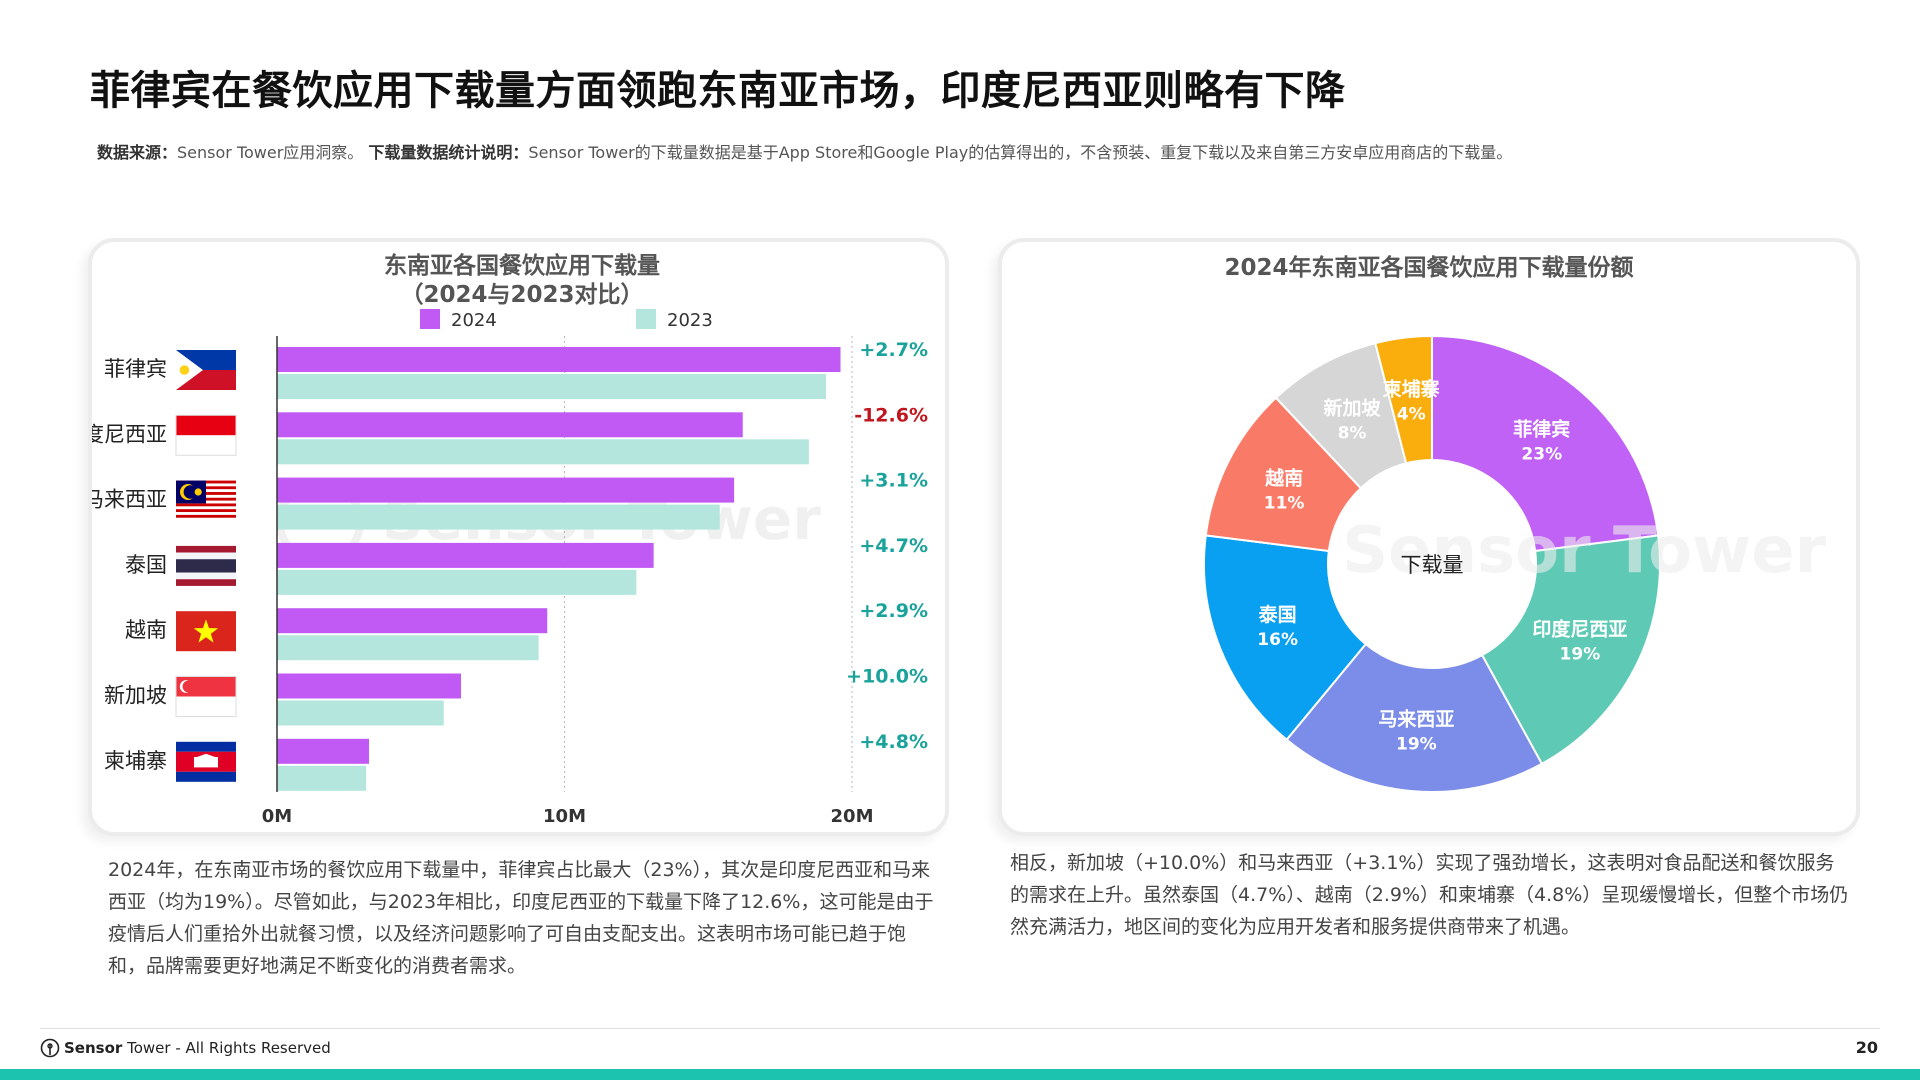  Describe the element at coordinates (1432, 565) in the screenshot. I see `donut-center-label: 下载量` at that location.